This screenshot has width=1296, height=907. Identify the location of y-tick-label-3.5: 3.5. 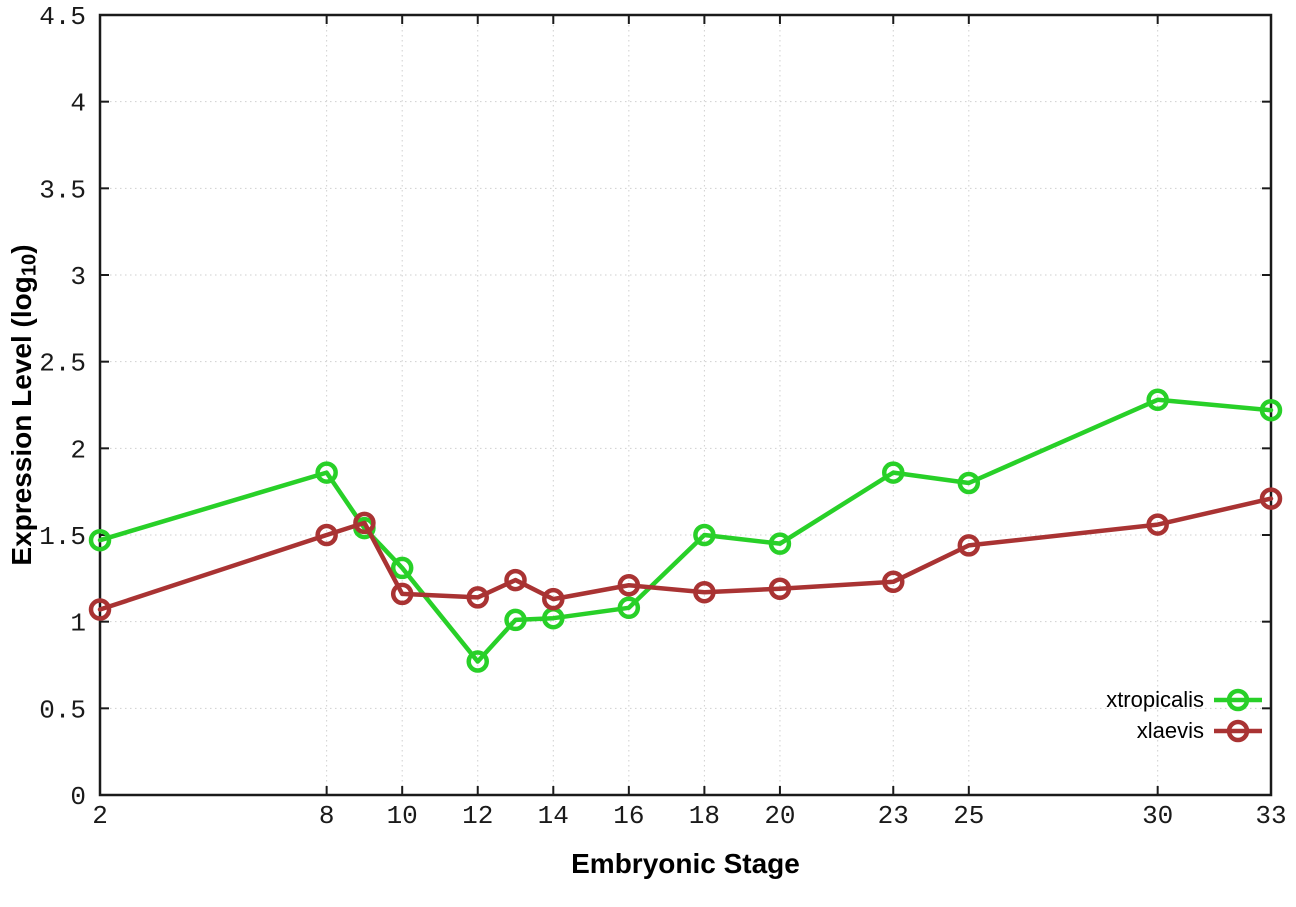
(62, 190).